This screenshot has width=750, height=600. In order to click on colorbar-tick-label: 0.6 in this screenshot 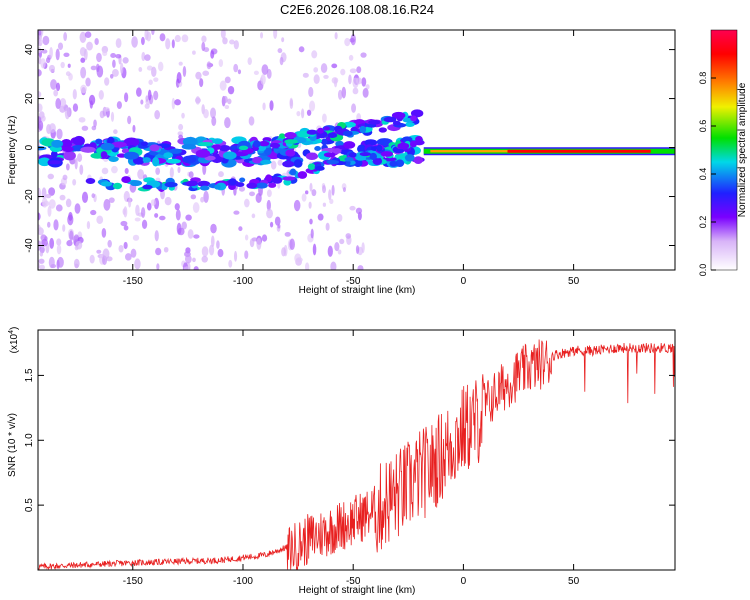, I will do `click(703, 126)`.